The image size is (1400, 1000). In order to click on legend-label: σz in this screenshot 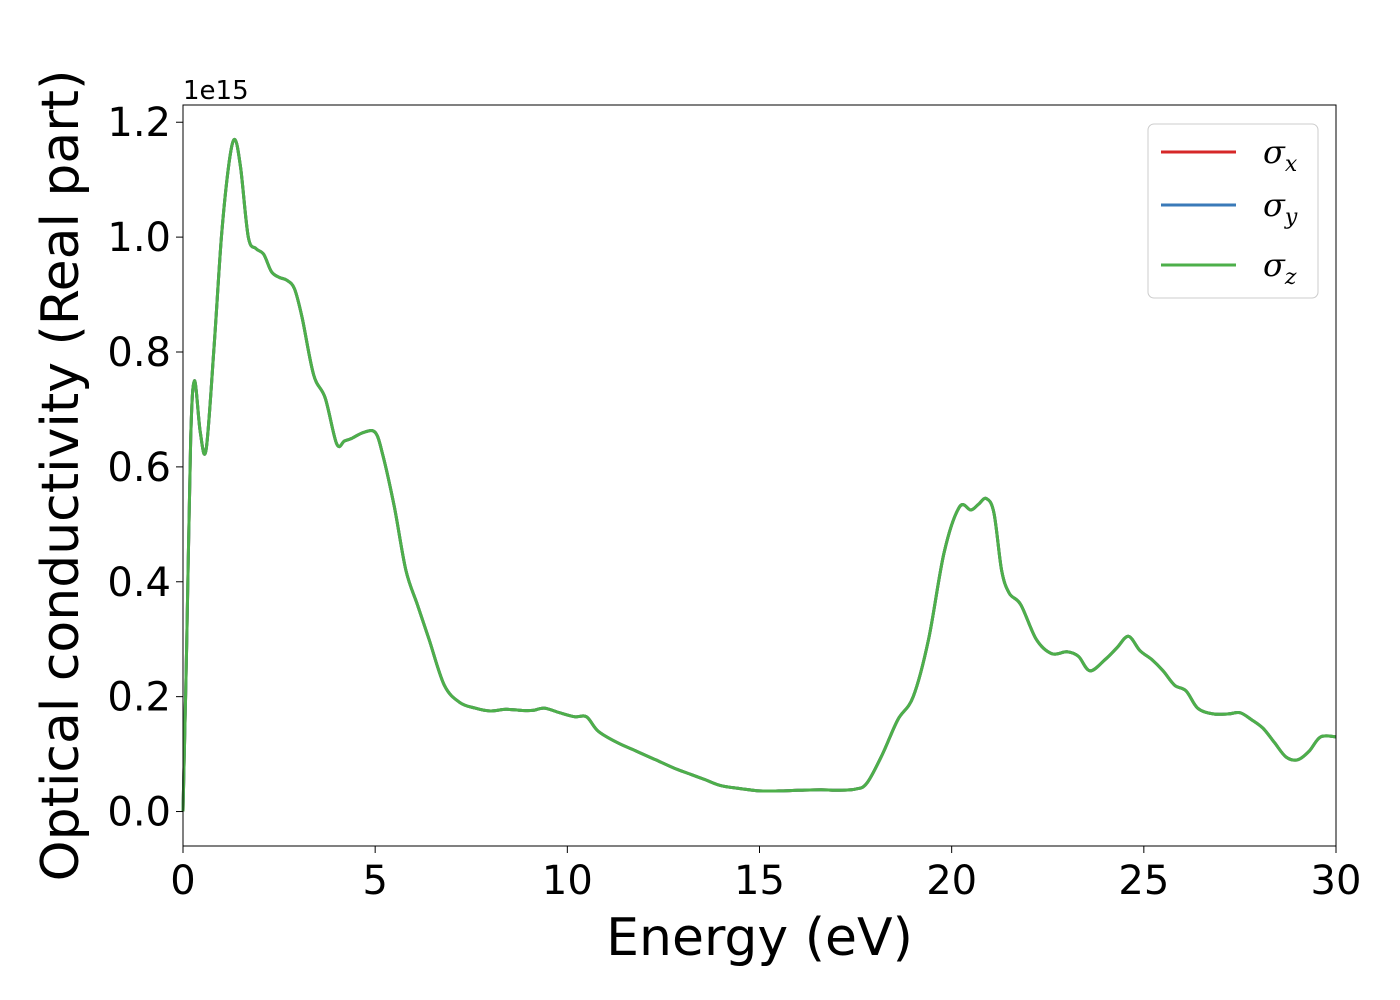, I will do `click(1280, 268)`.